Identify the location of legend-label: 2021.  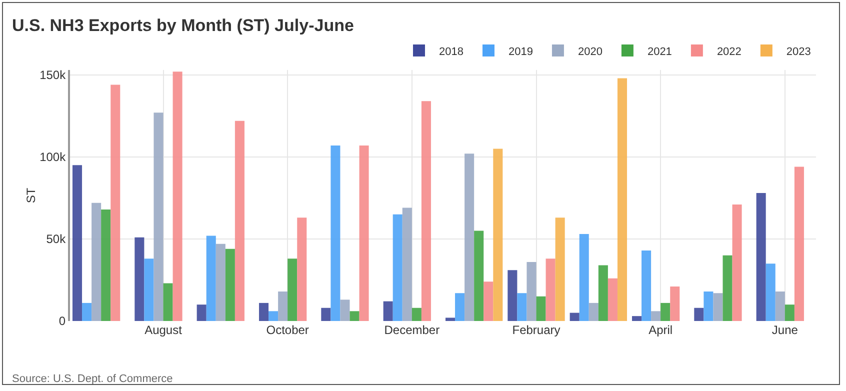
(659, 52).